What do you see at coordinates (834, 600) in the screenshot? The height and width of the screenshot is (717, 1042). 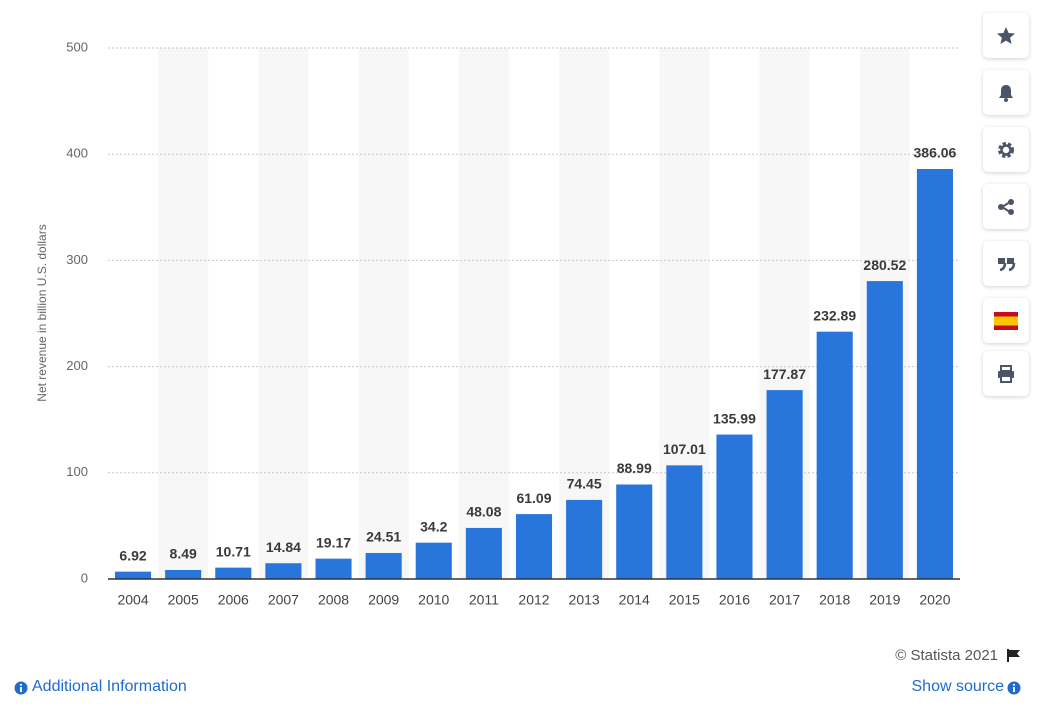 I see `x-tick-label: 2018` at bounding box center [834, 600].